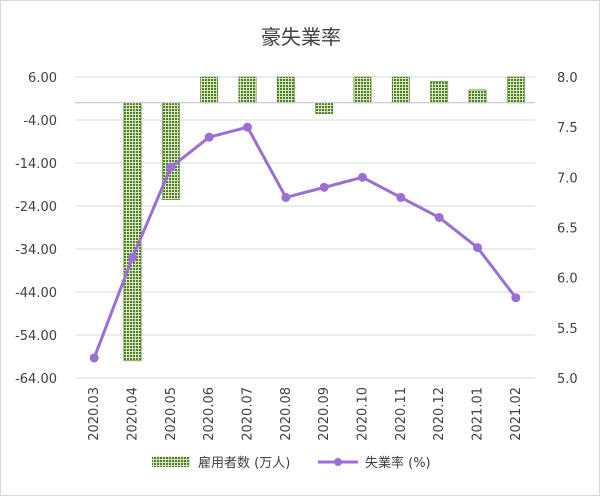 The image size is (600, 497). What do you see at coordinates (286, 414) in the screenshot?
I see `x-tick-label: 2020.08` at bounding box center [286, 414].